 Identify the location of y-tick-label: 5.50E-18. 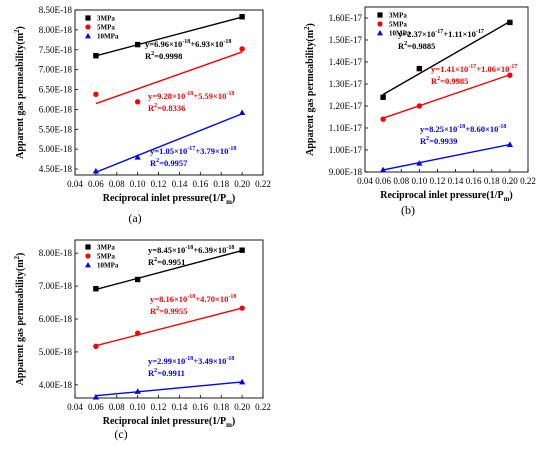
(56, 129).